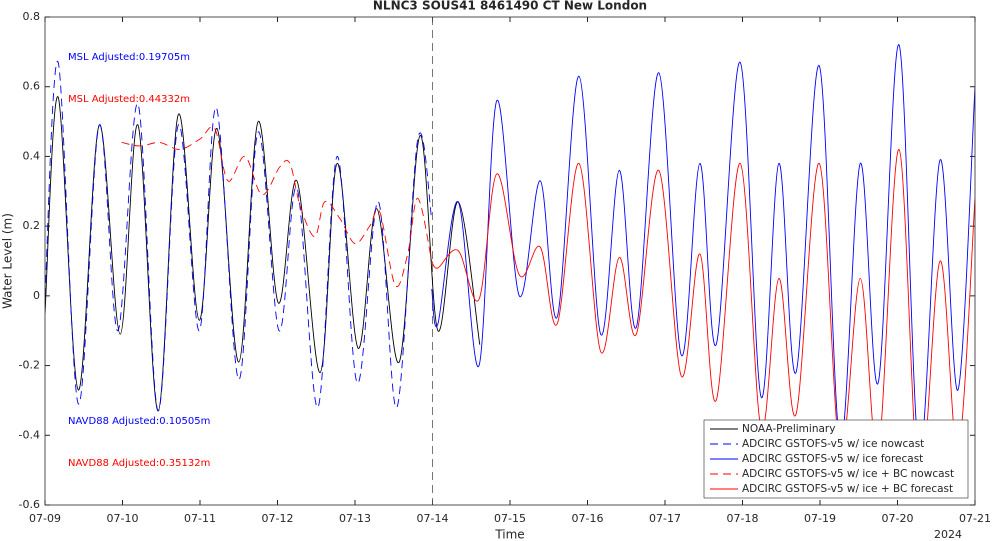  I want to click on annotation: NAVD88 Adjusted:0.35132m, so click(139, 463).